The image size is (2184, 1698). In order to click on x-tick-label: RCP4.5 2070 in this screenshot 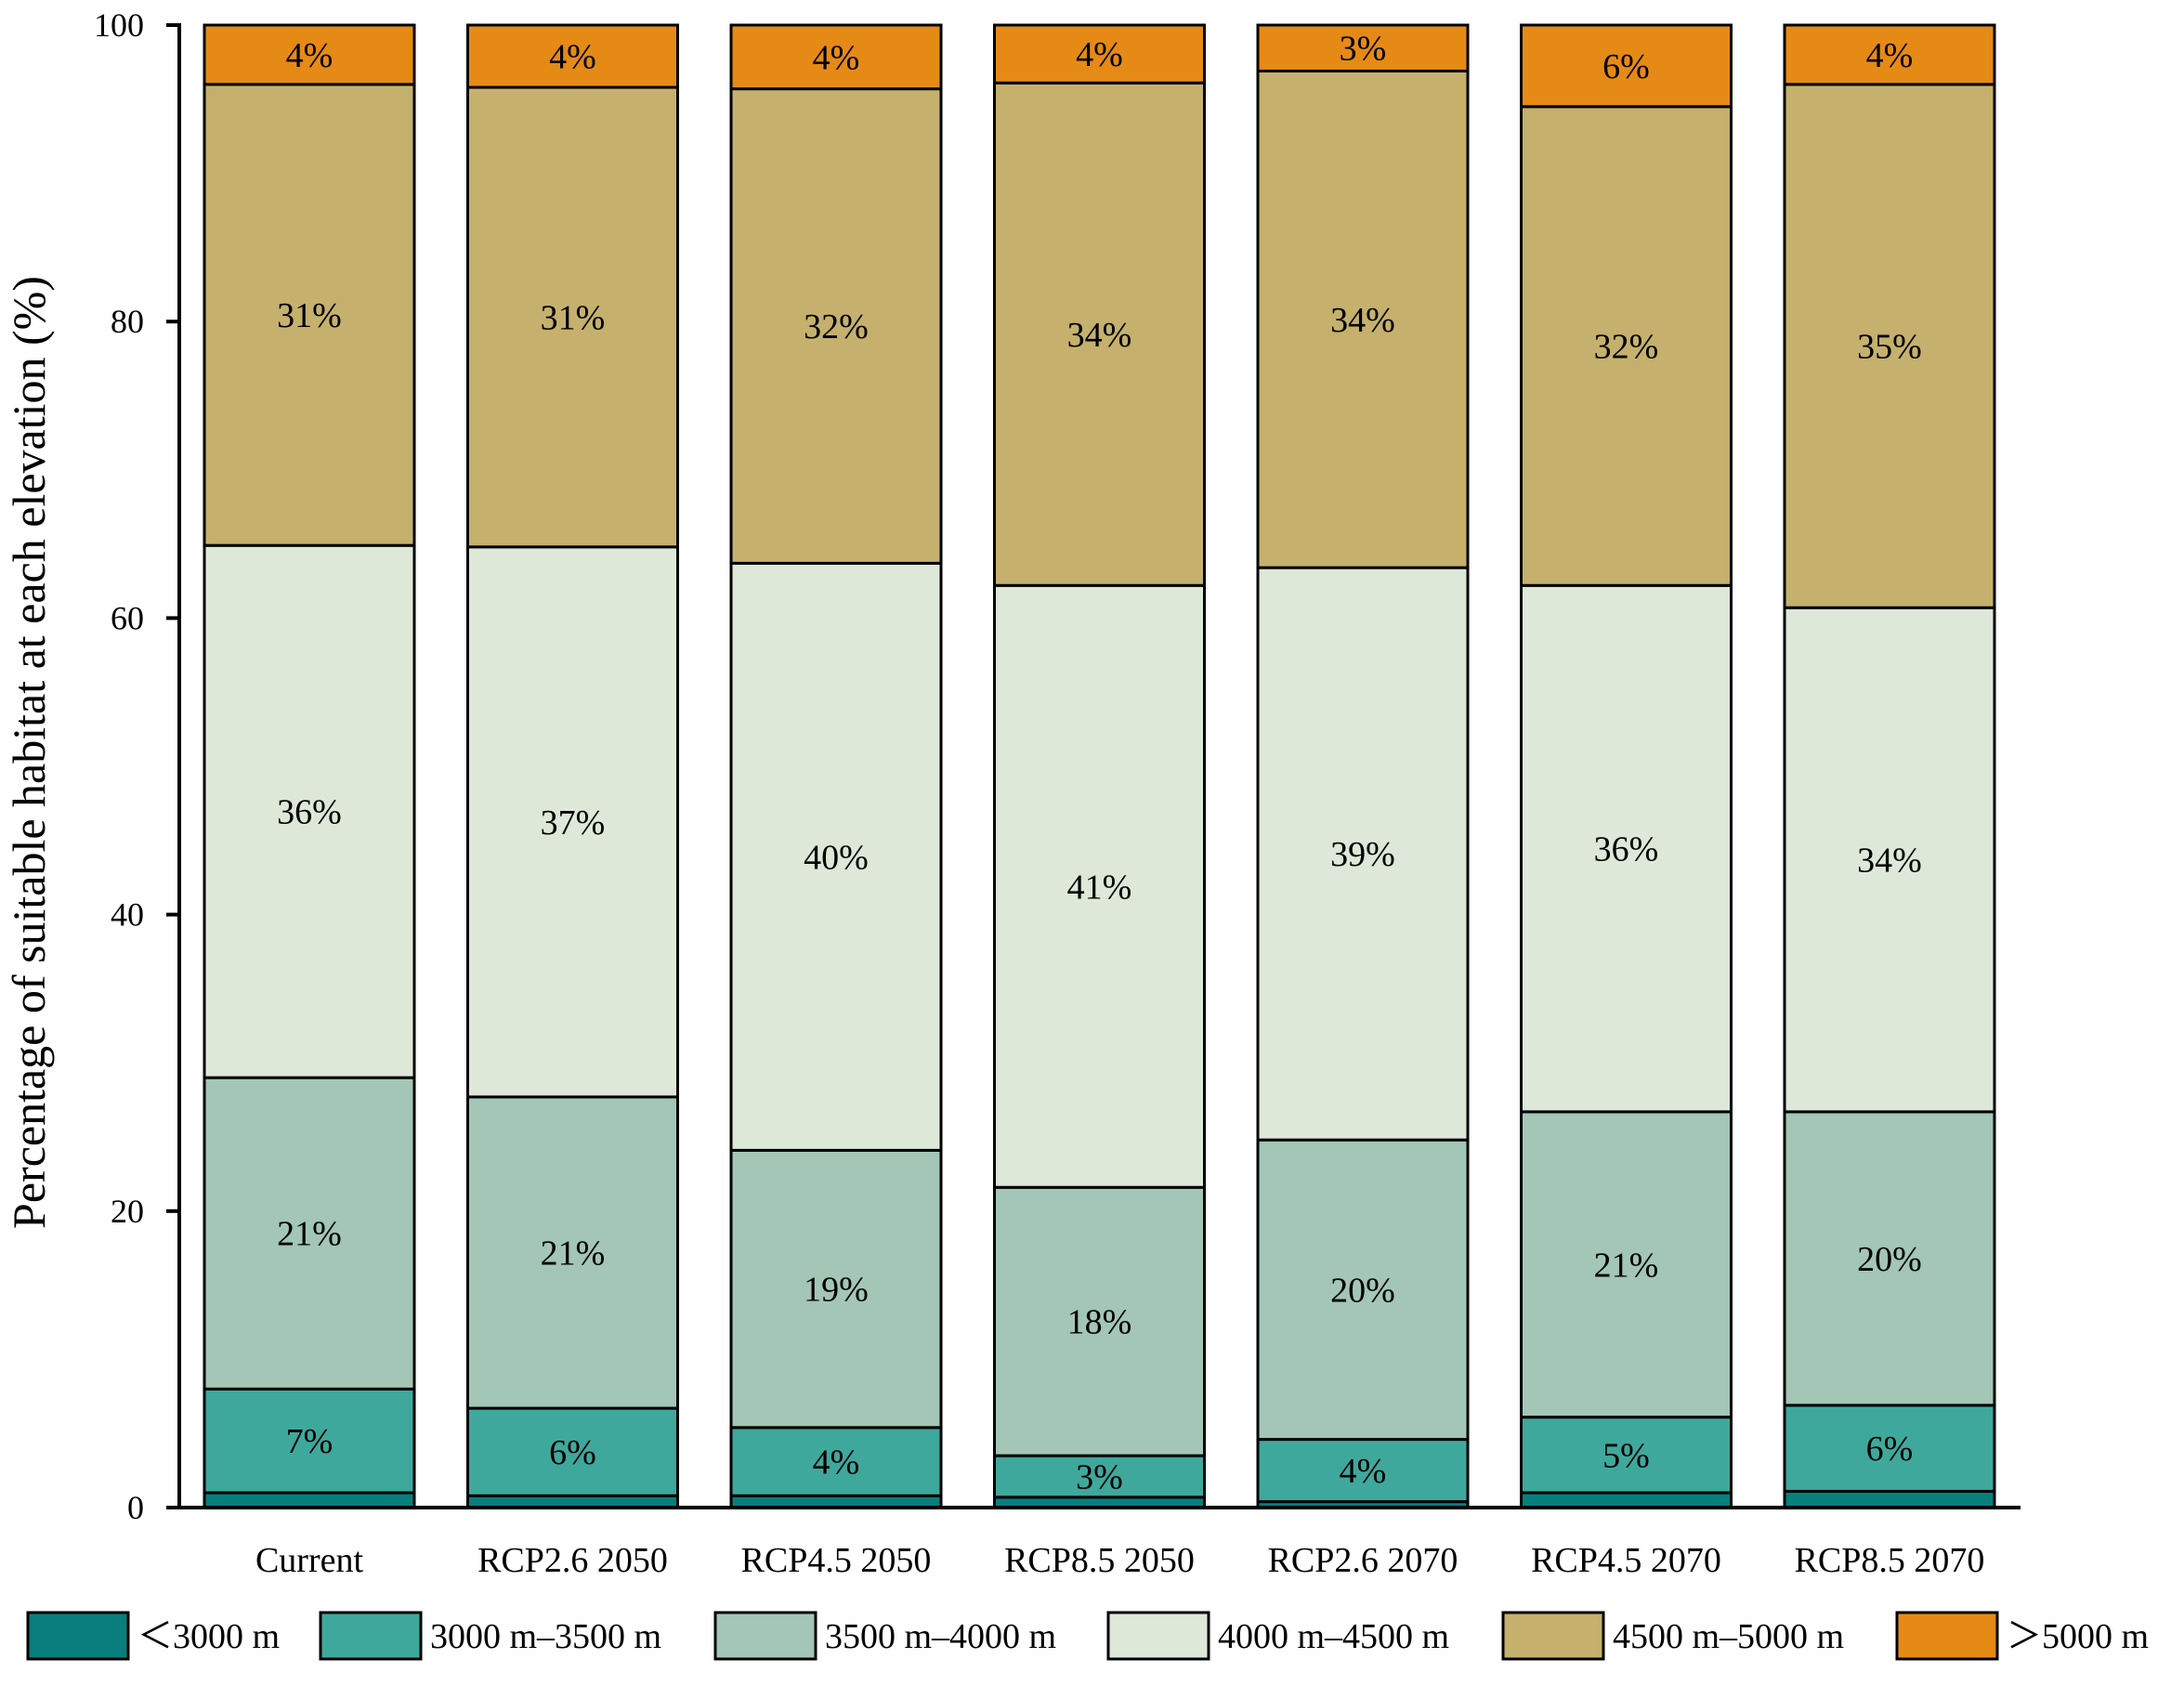, I will do `click(1626, 1560)`.